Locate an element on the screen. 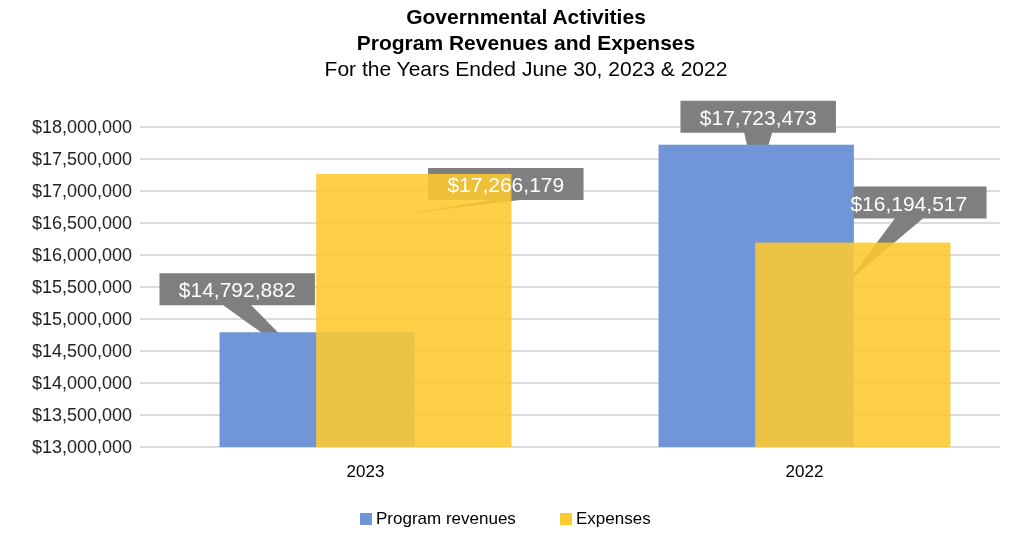 This screenshot has height=540, width=1012. x-tick-label: 2023 is located at coordinates (365, 471).